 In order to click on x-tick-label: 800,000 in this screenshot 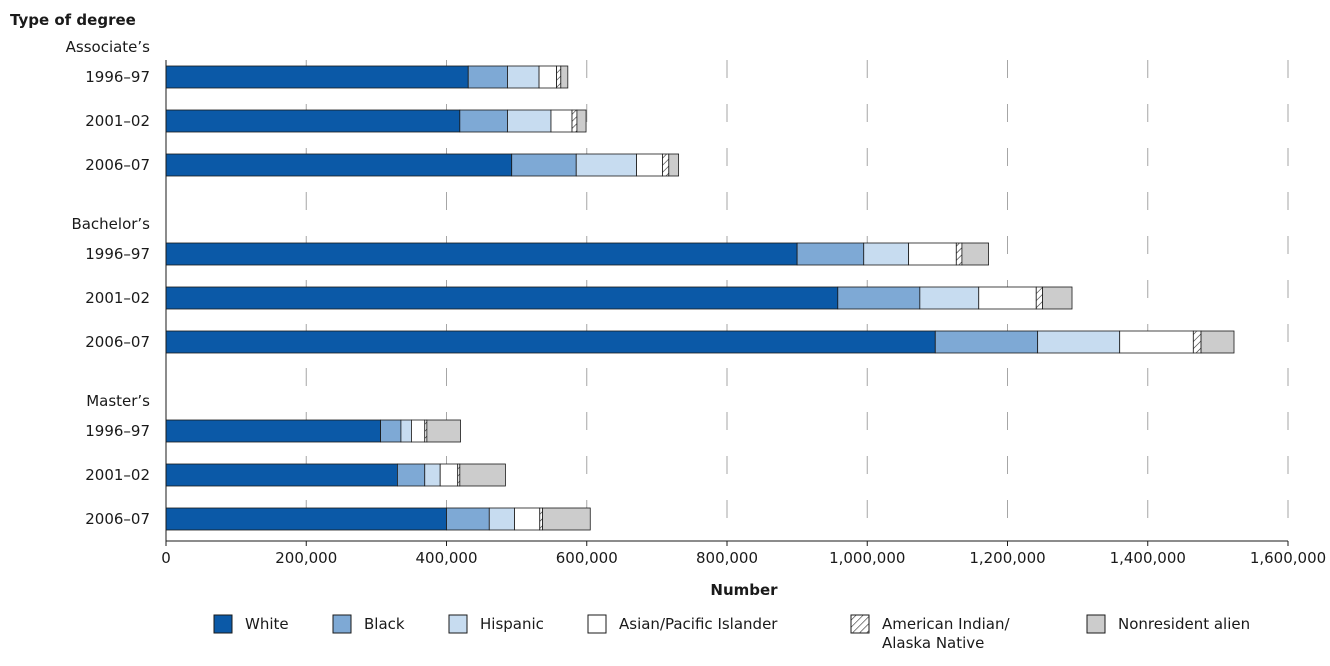, I will do `click(727, 558)`.